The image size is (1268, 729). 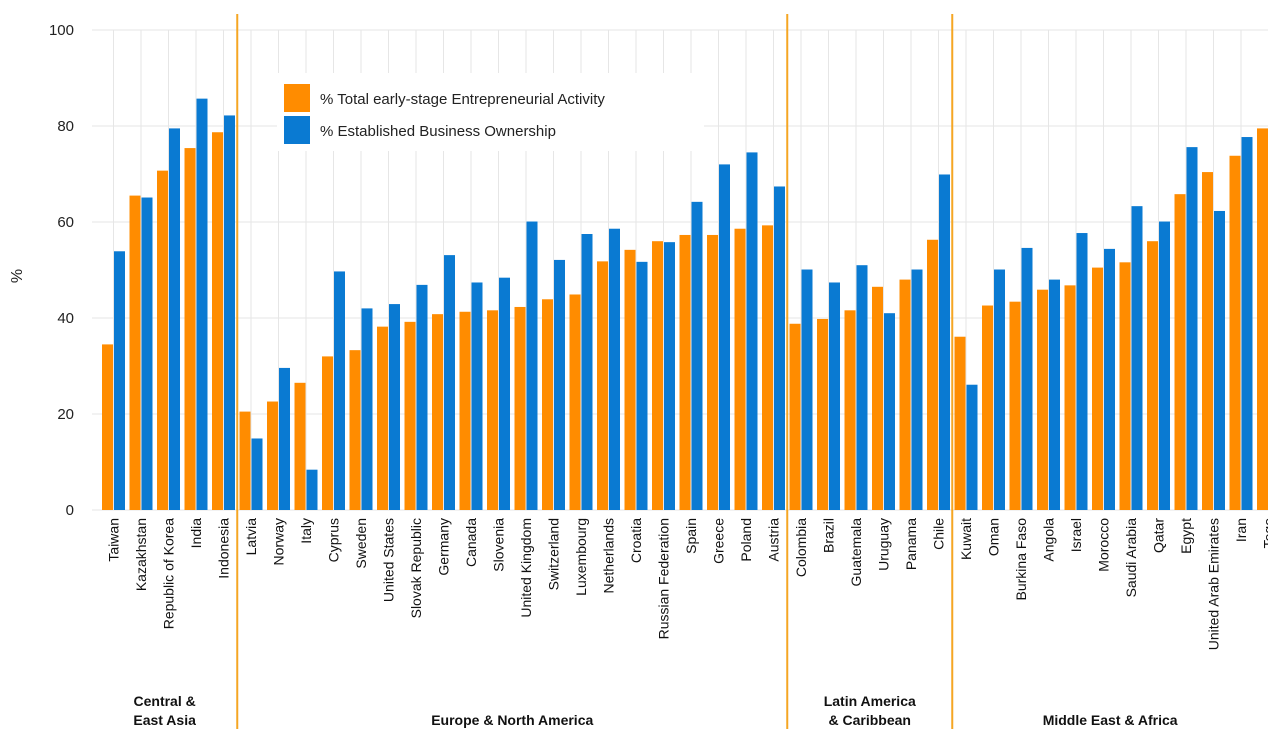 I want to click on y-tick-label: 80, so click(x=65, y=126).